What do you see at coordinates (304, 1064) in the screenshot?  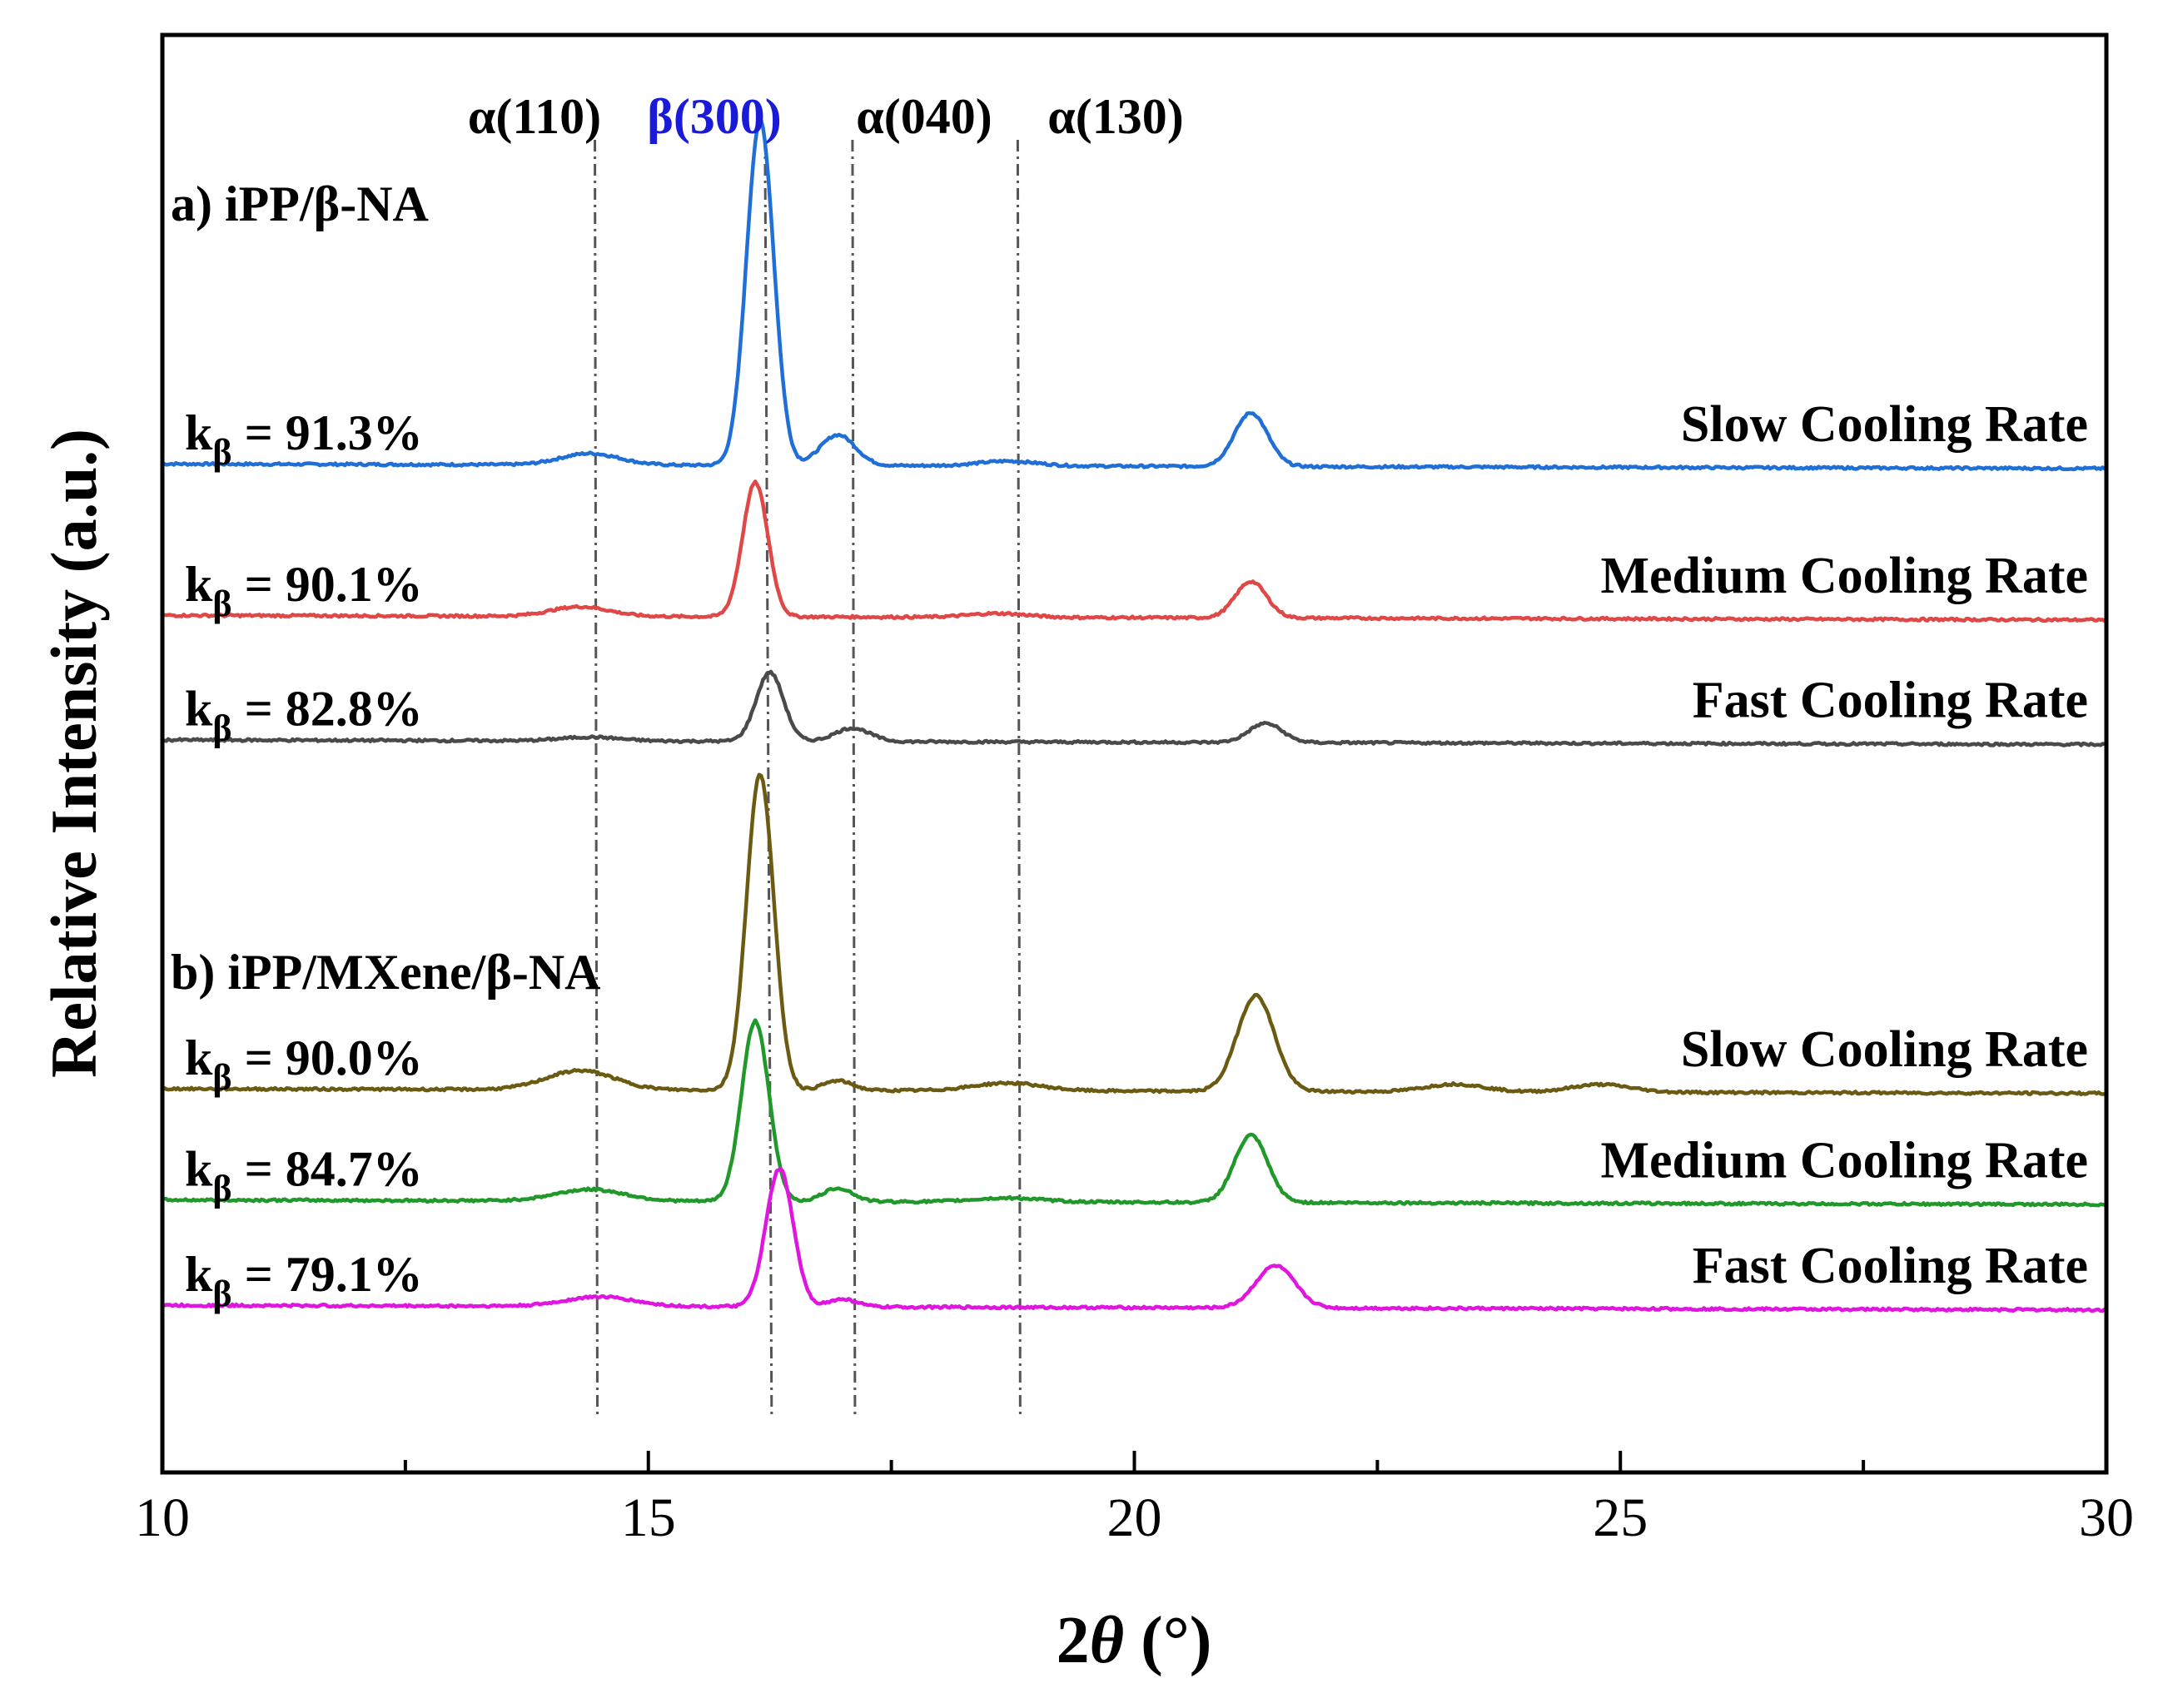 I see `k-beta-label: kβ = 90.0%` at bounding box center [304, 1064].